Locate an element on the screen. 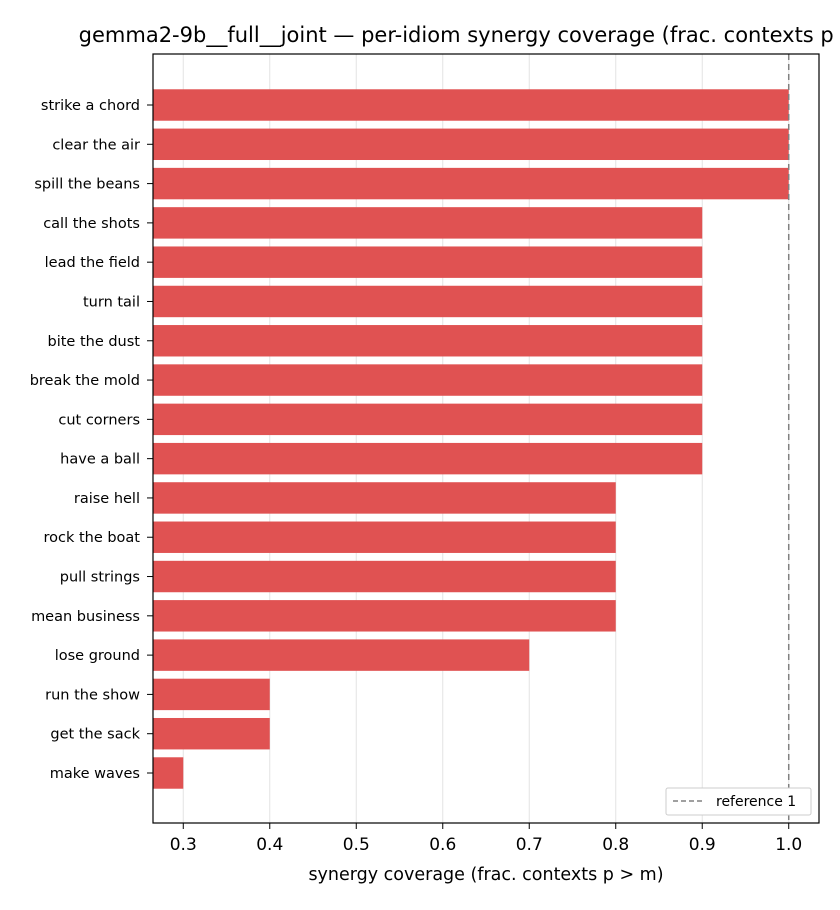 The height and width of the screenshot is (910, 840). category-label: pull strings is located at coordinates (100, 578).